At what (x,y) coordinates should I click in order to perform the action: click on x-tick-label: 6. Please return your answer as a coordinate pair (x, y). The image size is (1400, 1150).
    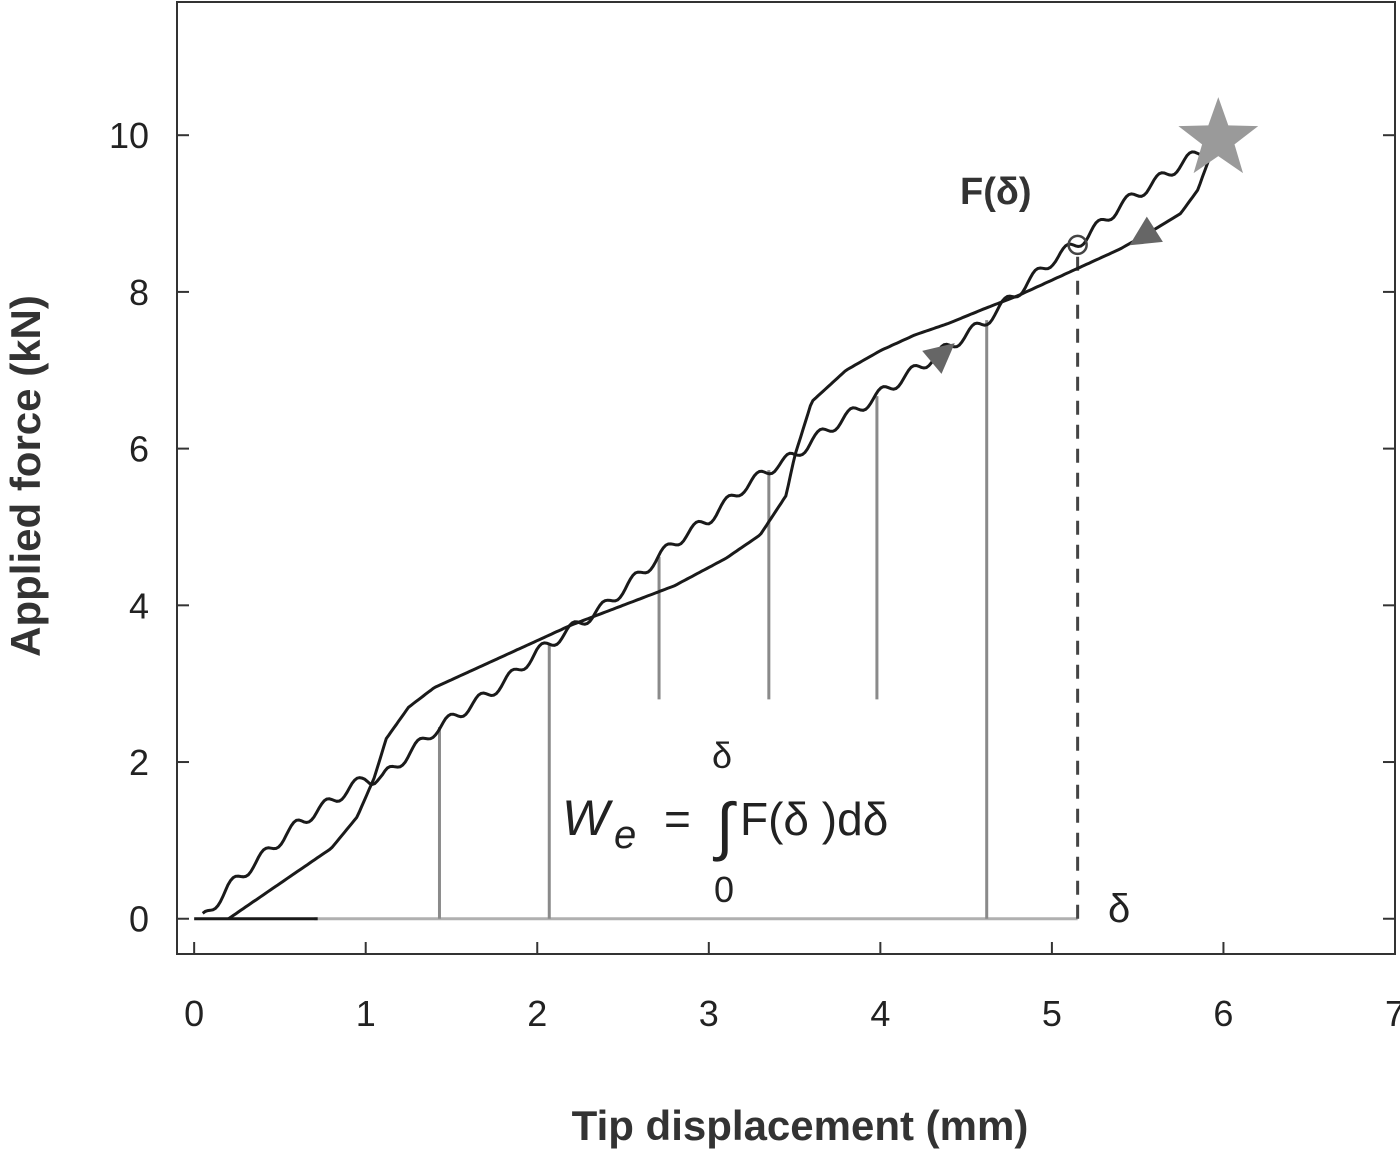
    Looking at the image, I should click on (1223, 1013).